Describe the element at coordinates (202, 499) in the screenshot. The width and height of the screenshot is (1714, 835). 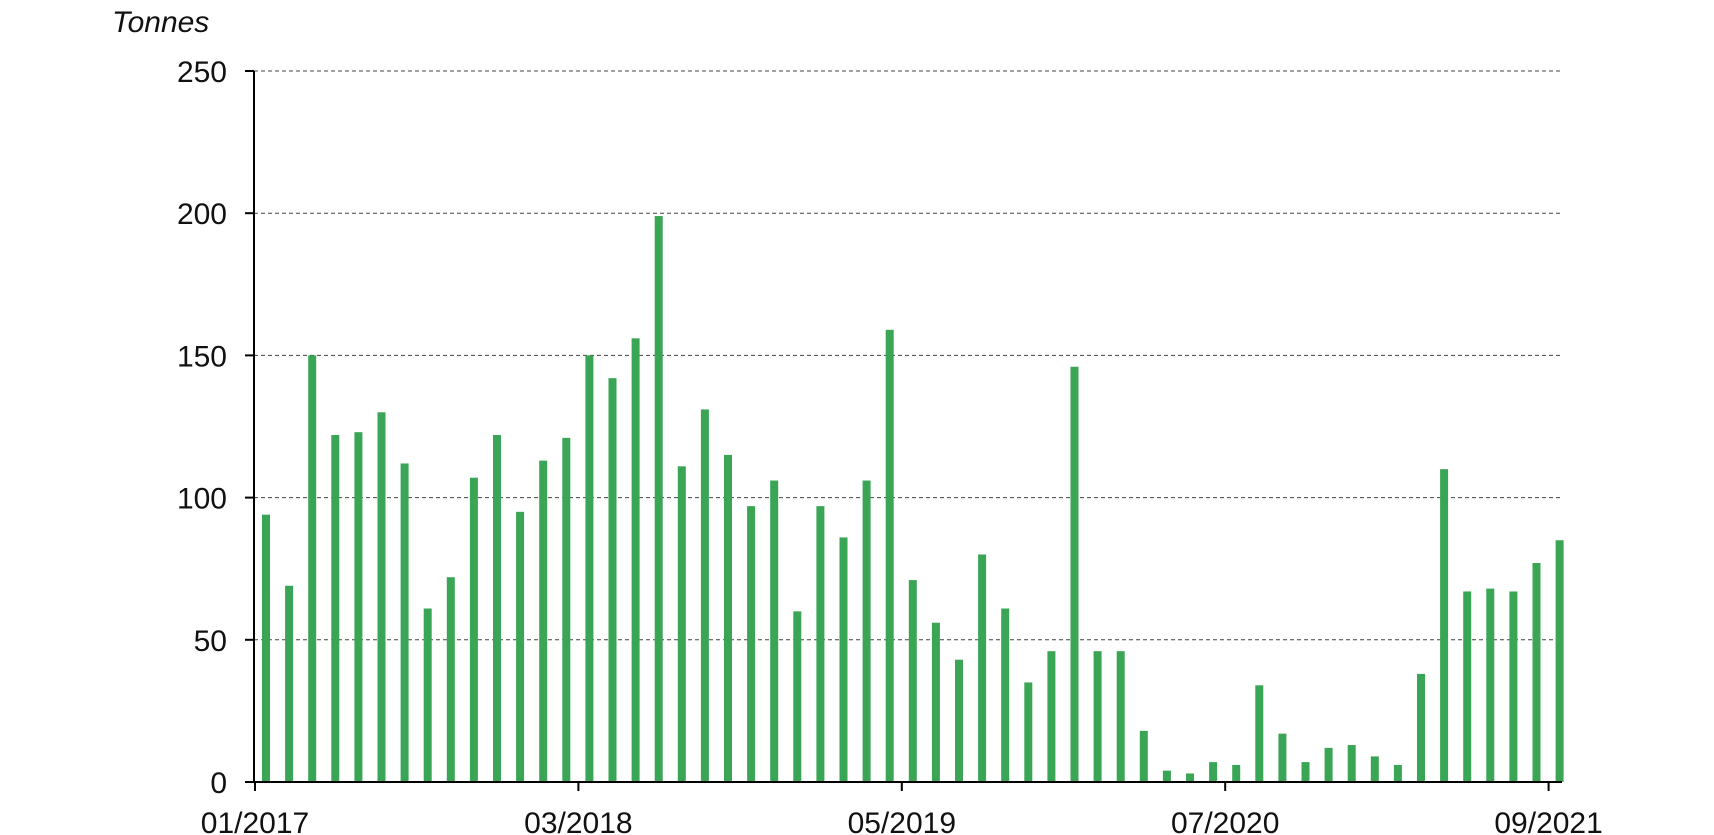
I see `y-tick-label: 100` at that location.